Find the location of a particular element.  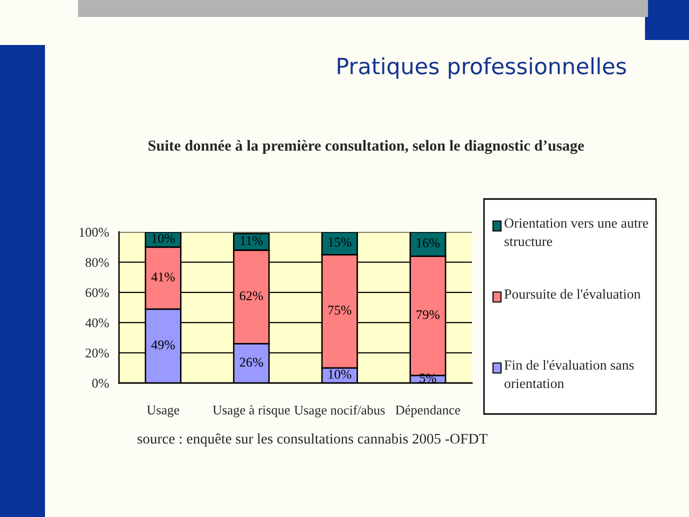

chart-subtitle: Suite donnée à la première consultation, selon le diagnostic d’usage is located at coordinates (366, 147).